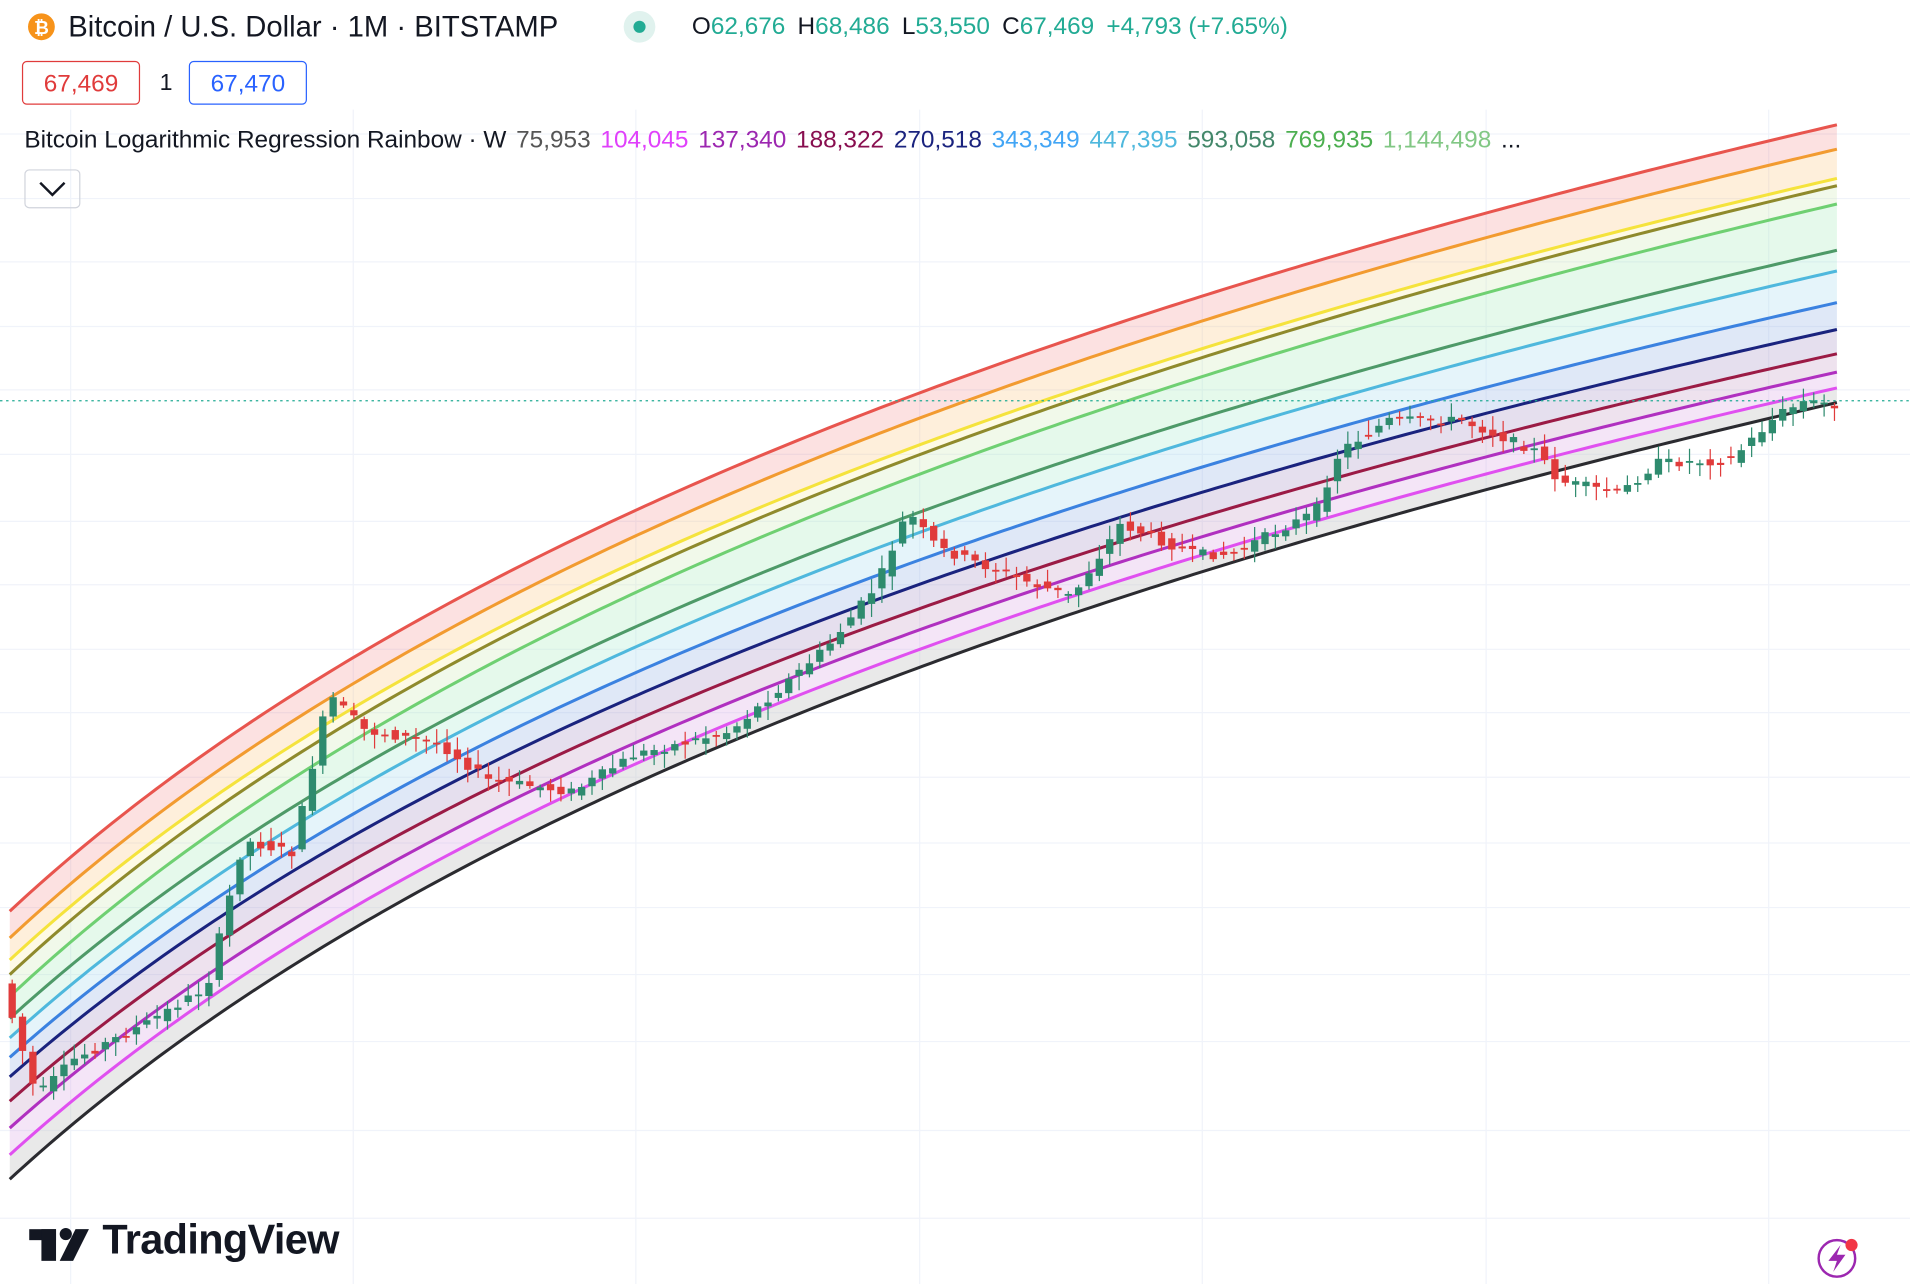 The image size is (1910, 1284). What do you see at coordinates (1329, 140) in the screenshot?
I see `indicator-value: 769,935` at bounding box center [1329, 140].